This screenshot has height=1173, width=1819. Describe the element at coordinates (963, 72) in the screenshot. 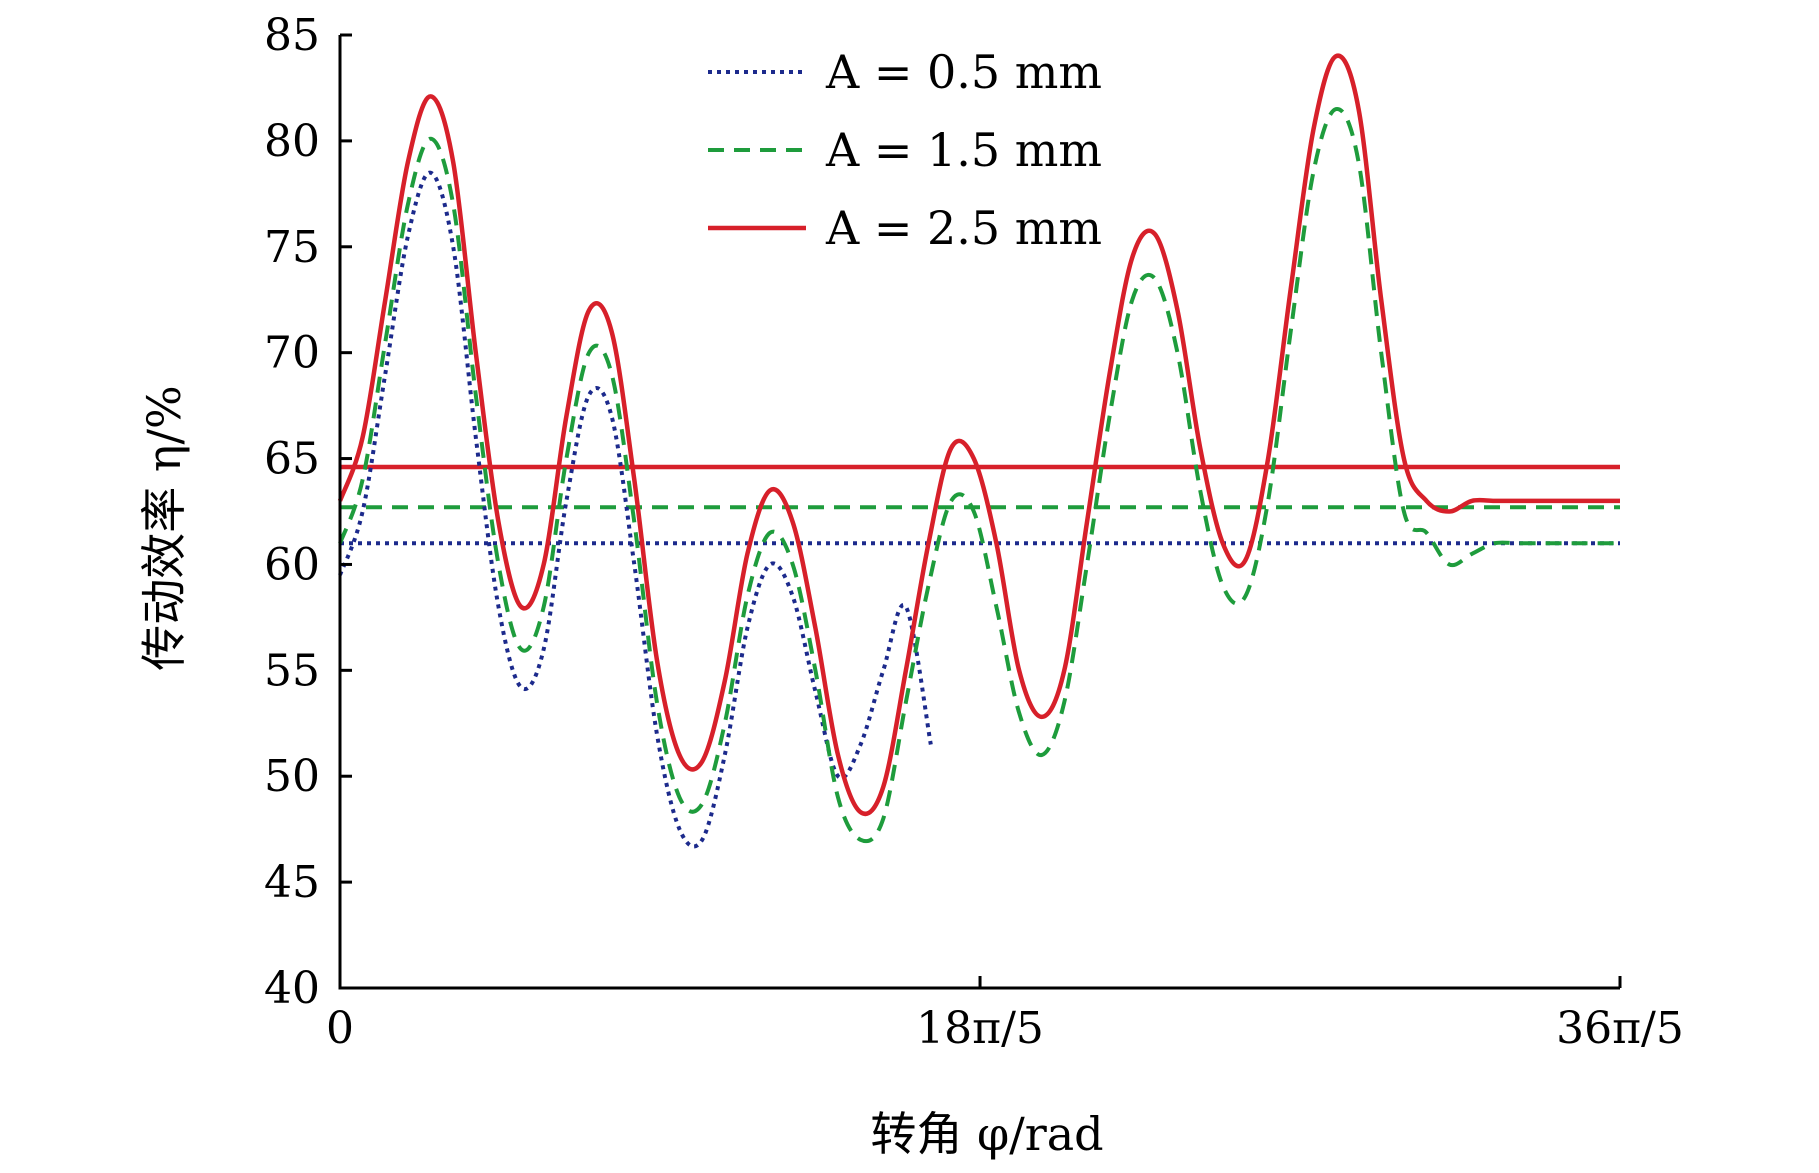

I see `legend-label: A = 0.5 mm` at that location.